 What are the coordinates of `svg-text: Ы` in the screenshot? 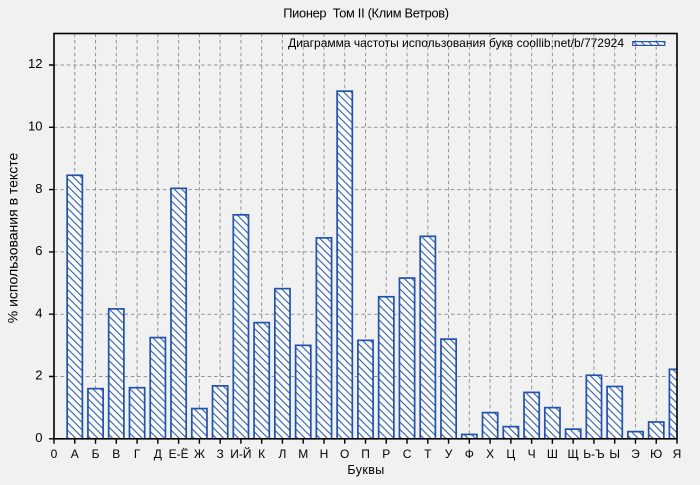 It's located at (614, 454).